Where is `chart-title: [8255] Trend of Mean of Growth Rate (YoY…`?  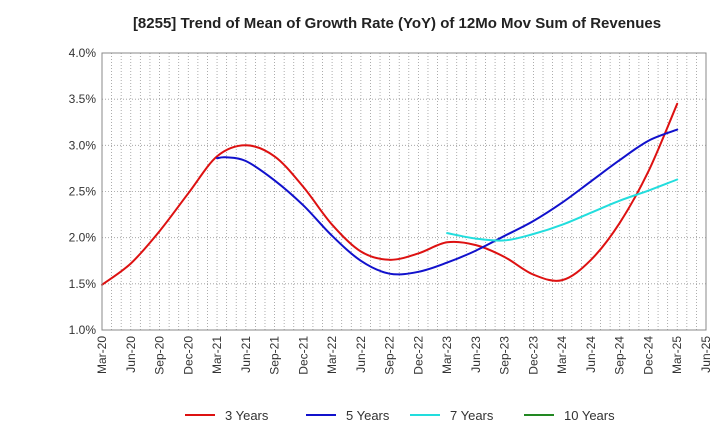
chart-title: [8255] Trend of Mean of Growth Rate (YoY… is located at coordinates (397, 23).